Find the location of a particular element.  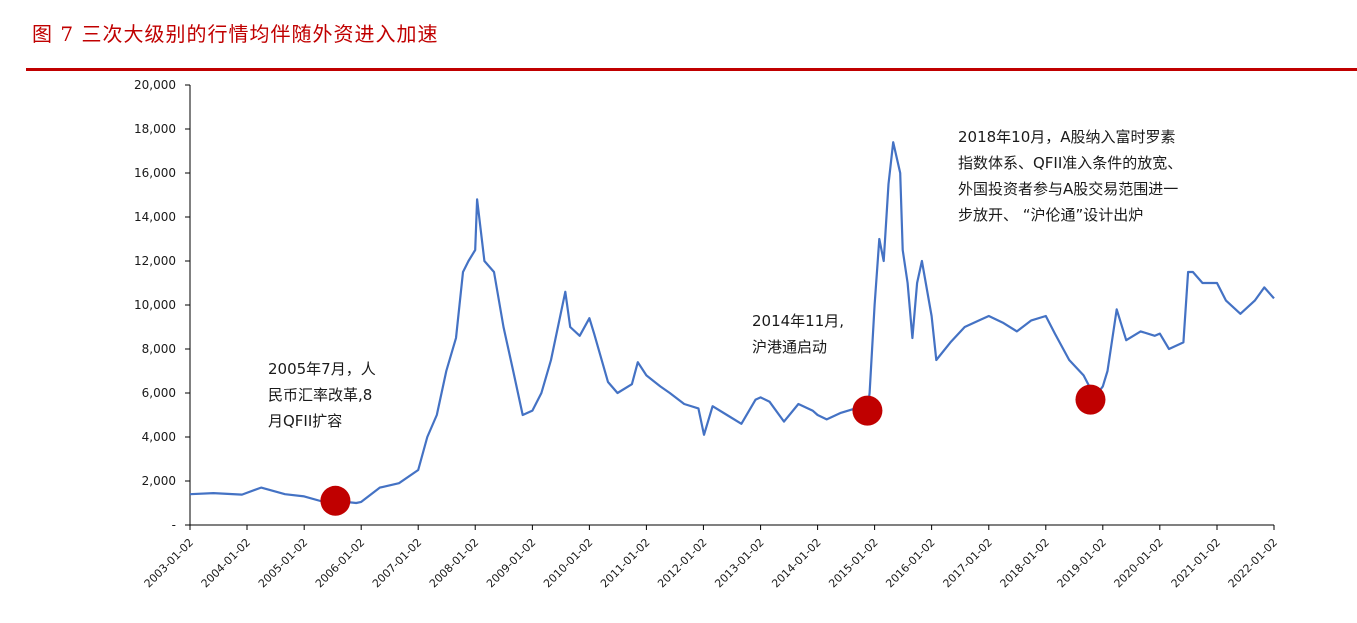

x-tick-label: 2012-01-02 is located at coordinates (682, 563).